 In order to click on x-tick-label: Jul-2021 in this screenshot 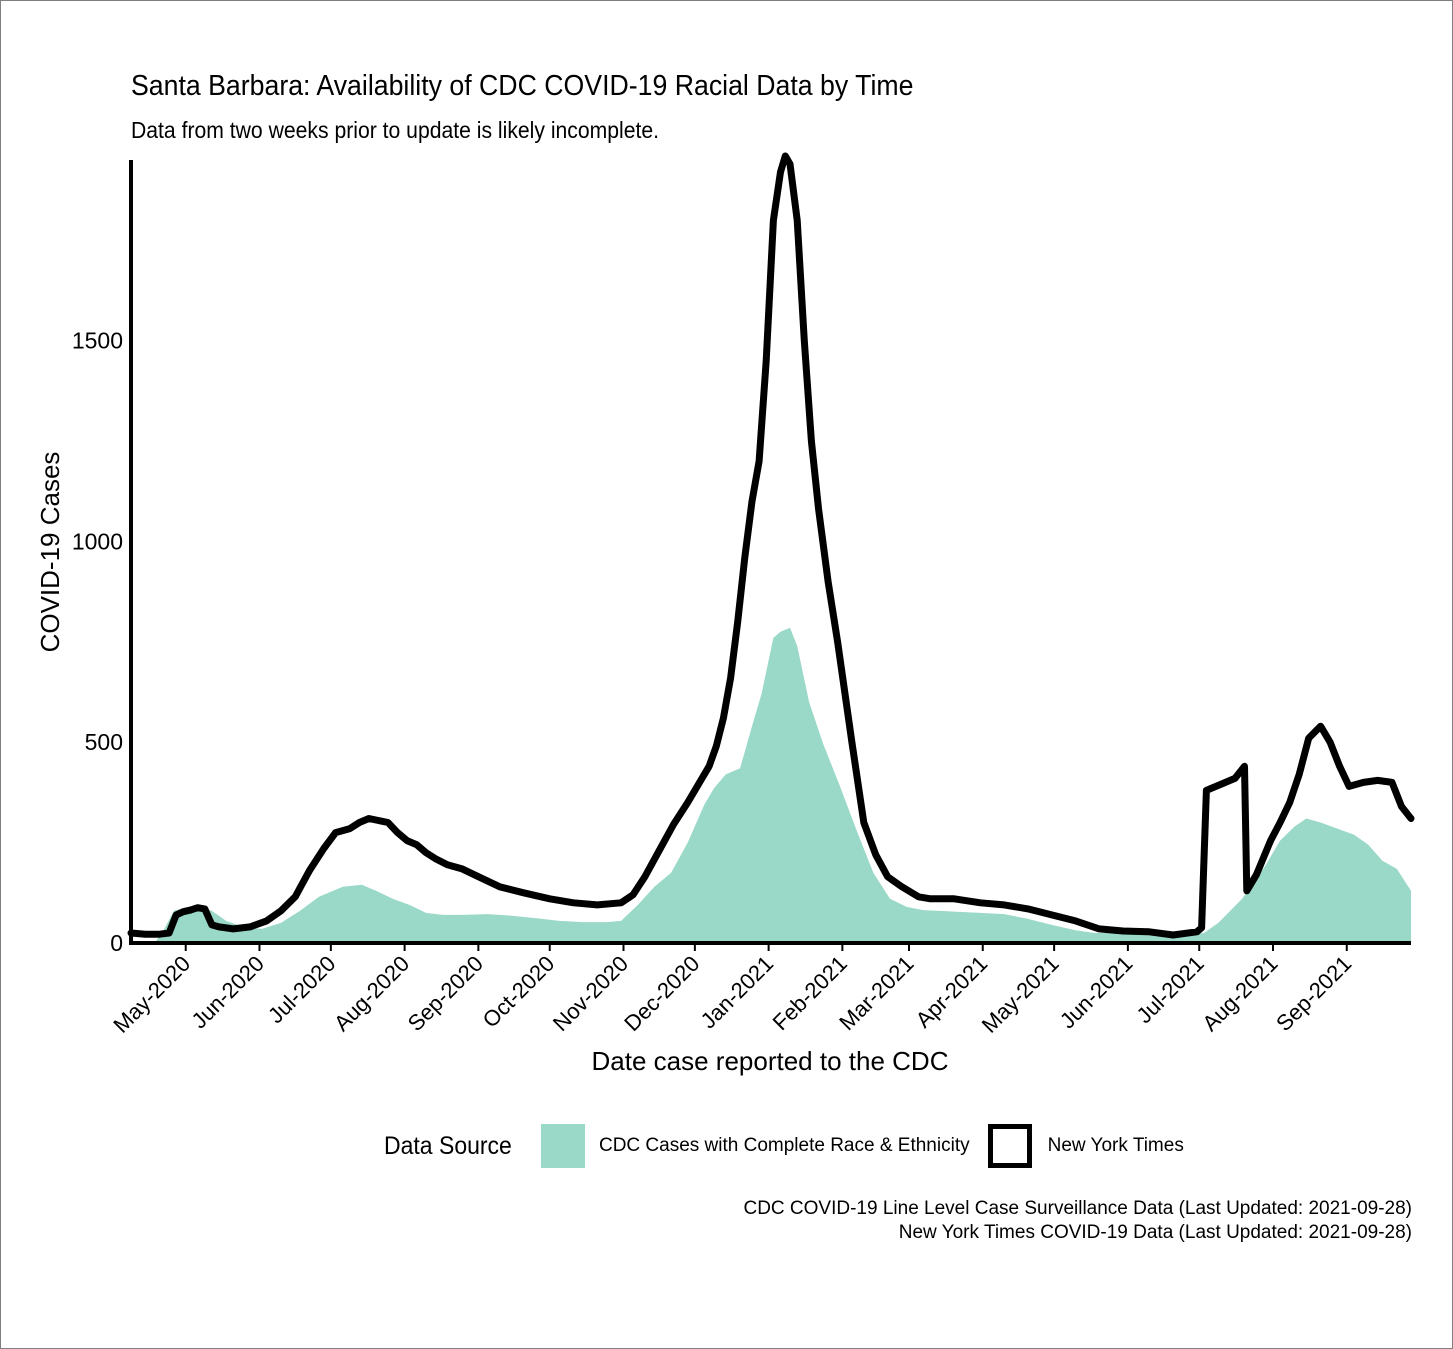, I will do `click(1169, 989)`.